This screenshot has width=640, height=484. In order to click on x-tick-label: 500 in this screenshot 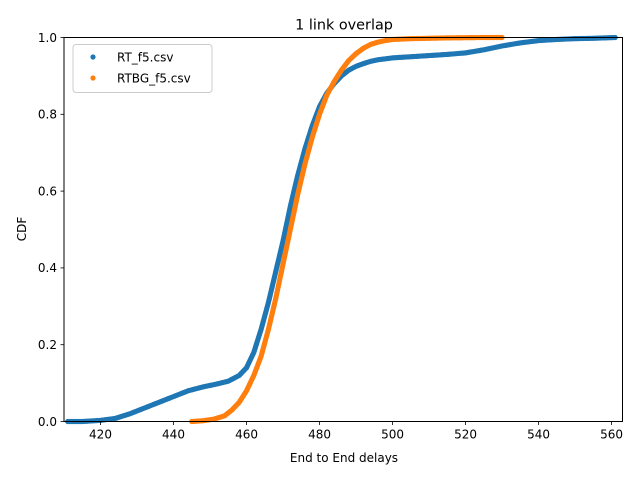, I will do `click(392, 435)`.